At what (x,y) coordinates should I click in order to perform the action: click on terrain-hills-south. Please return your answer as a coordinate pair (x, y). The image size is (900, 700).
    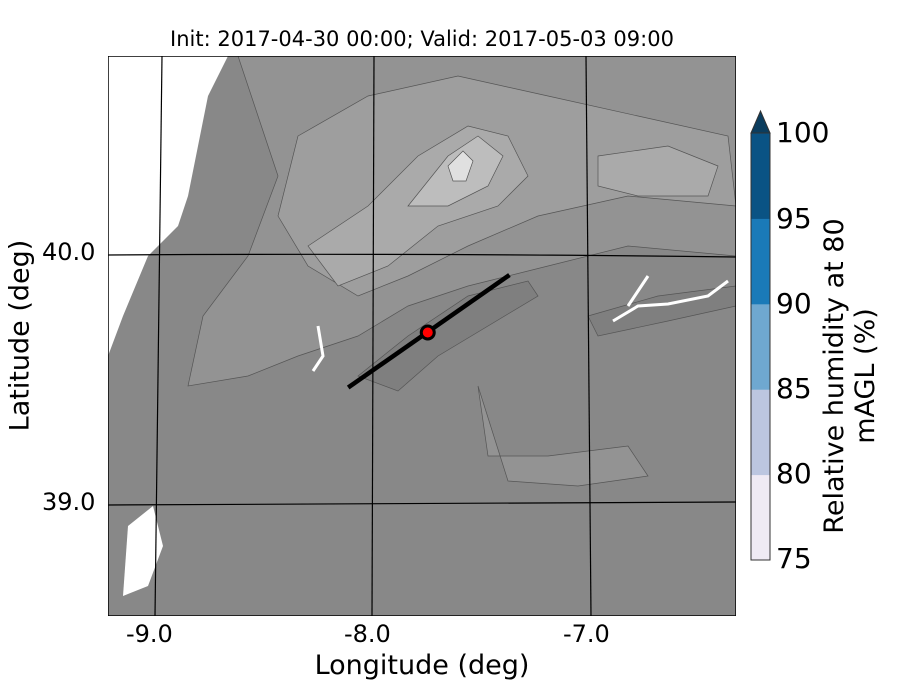
    Looking at the image, I should click on (563, 436).